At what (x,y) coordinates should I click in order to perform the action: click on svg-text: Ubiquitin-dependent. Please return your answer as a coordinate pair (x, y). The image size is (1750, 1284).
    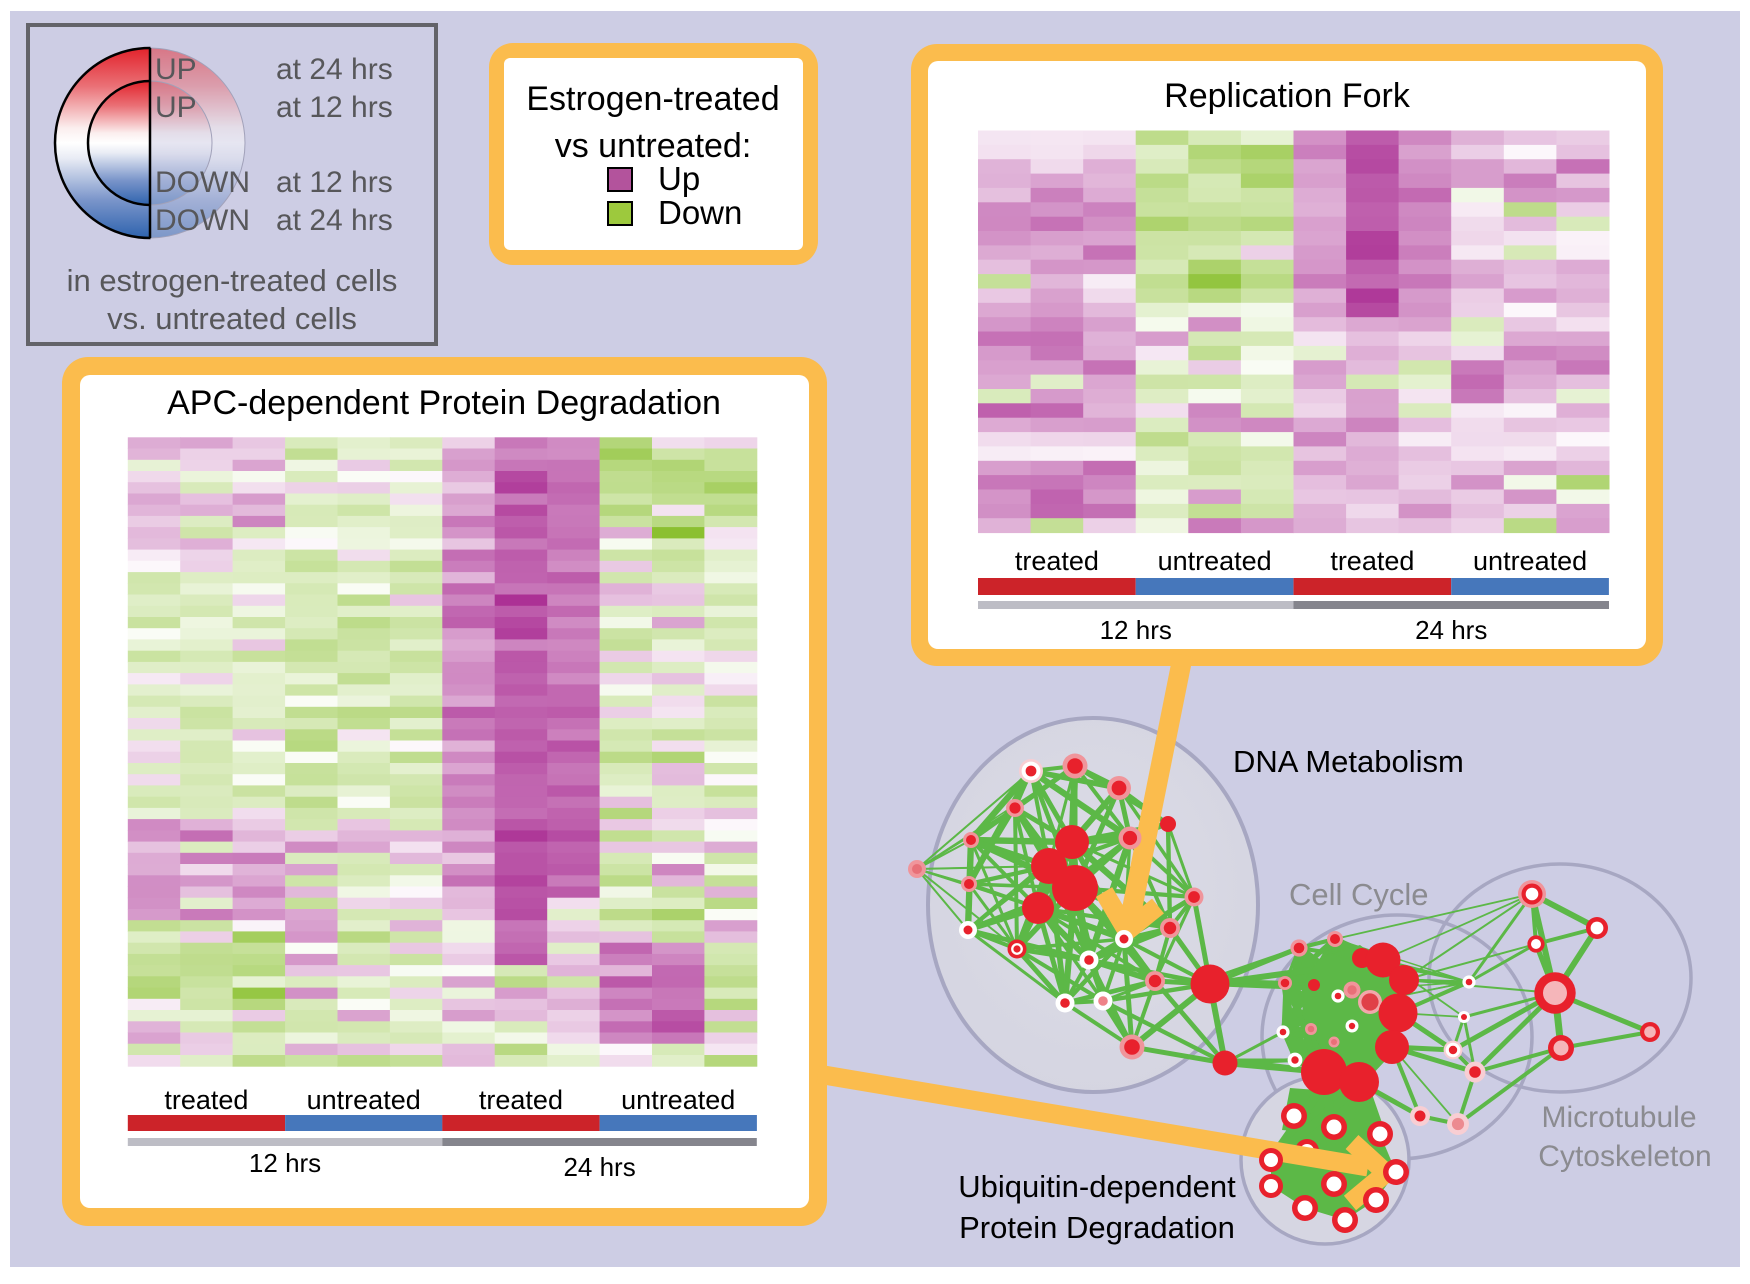
    Looking at the image, I should click on (1097, 1186).